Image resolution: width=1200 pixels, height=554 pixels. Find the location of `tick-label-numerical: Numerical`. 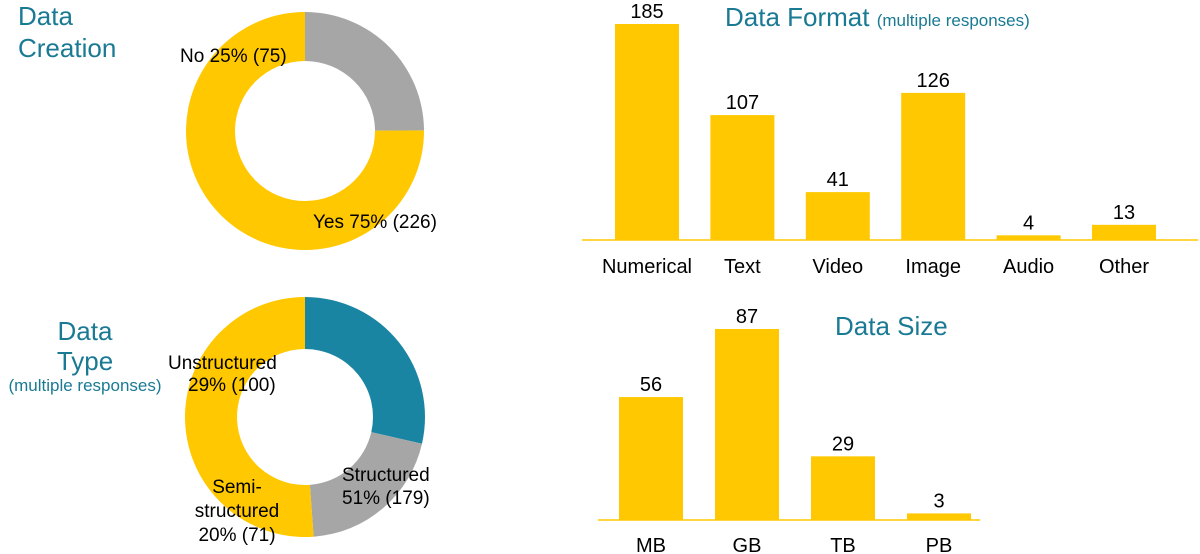

tick-label-numerical: Numerical is located at coordinates (647, 267).